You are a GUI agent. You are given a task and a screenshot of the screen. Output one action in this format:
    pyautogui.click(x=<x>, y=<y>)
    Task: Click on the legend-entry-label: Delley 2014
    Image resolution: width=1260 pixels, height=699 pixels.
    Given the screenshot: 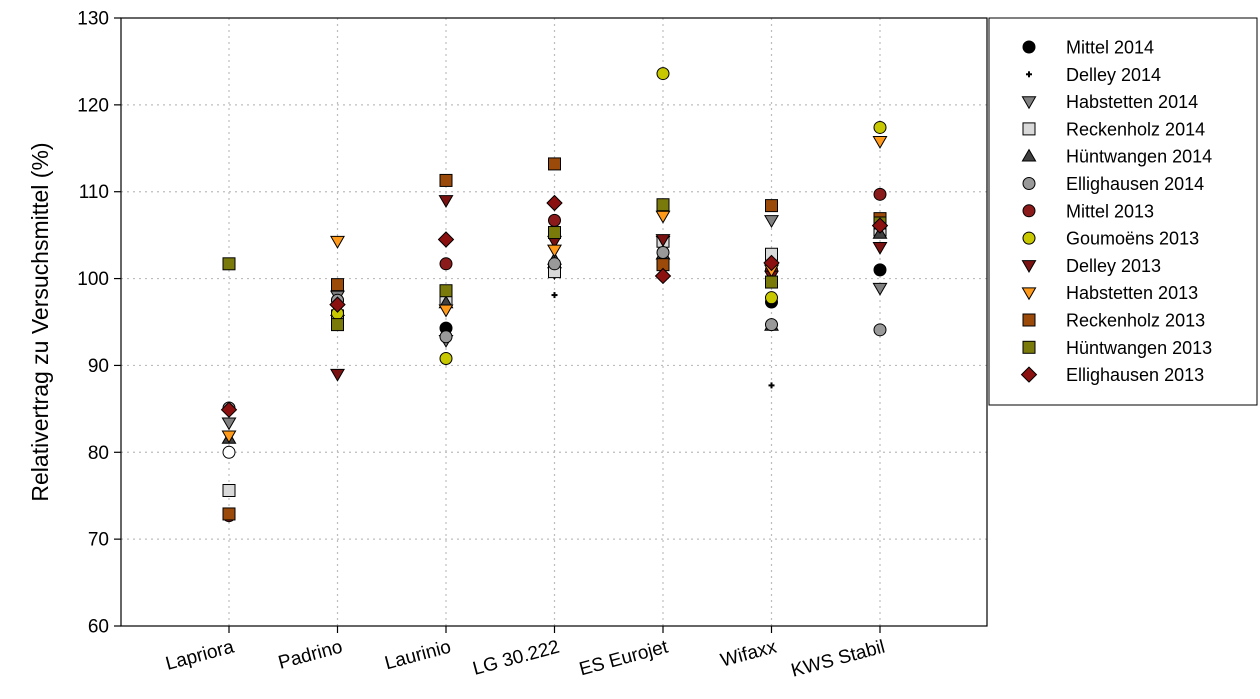 What is the action you would take?
    pyautogui.click(x=1113, y=75)
    